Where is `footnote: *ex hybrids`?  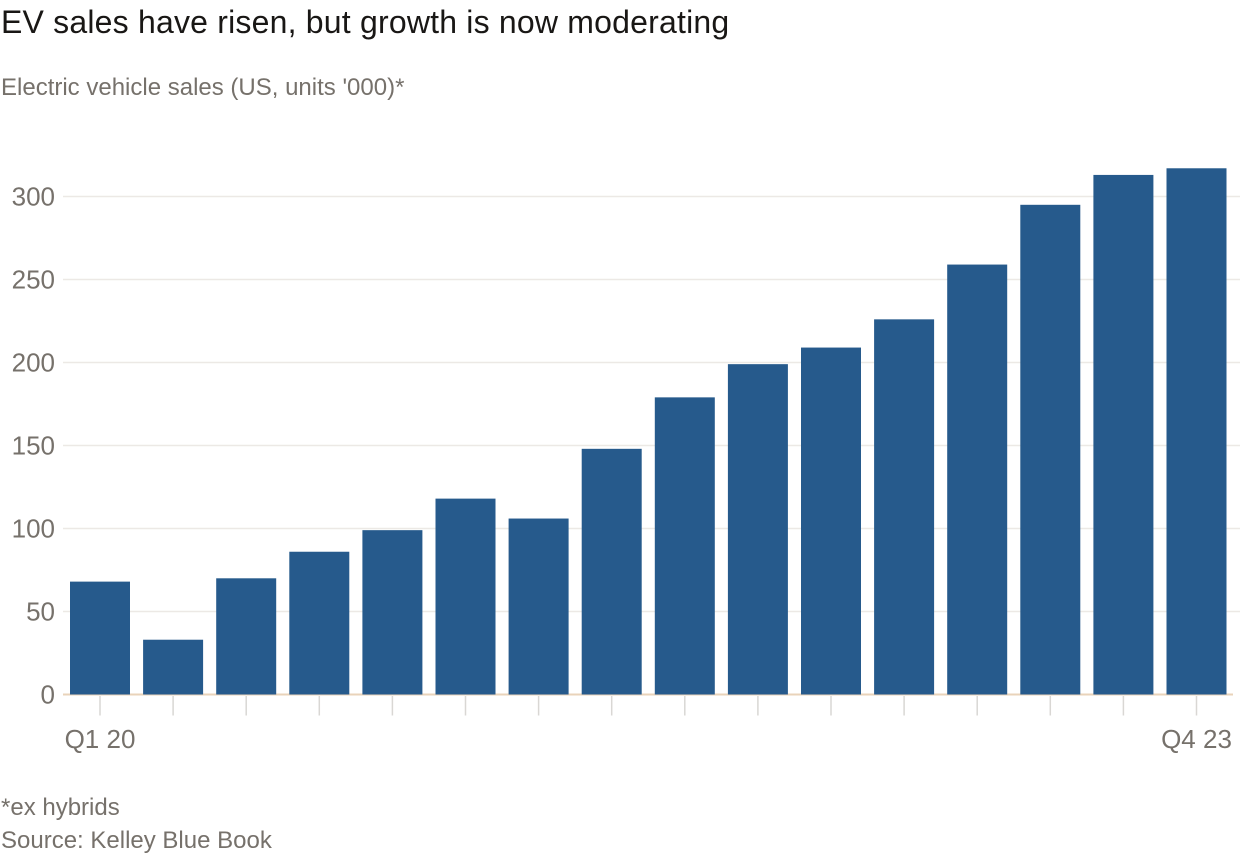 footnote: *ex hybrids is located at coordinates (60, 807).